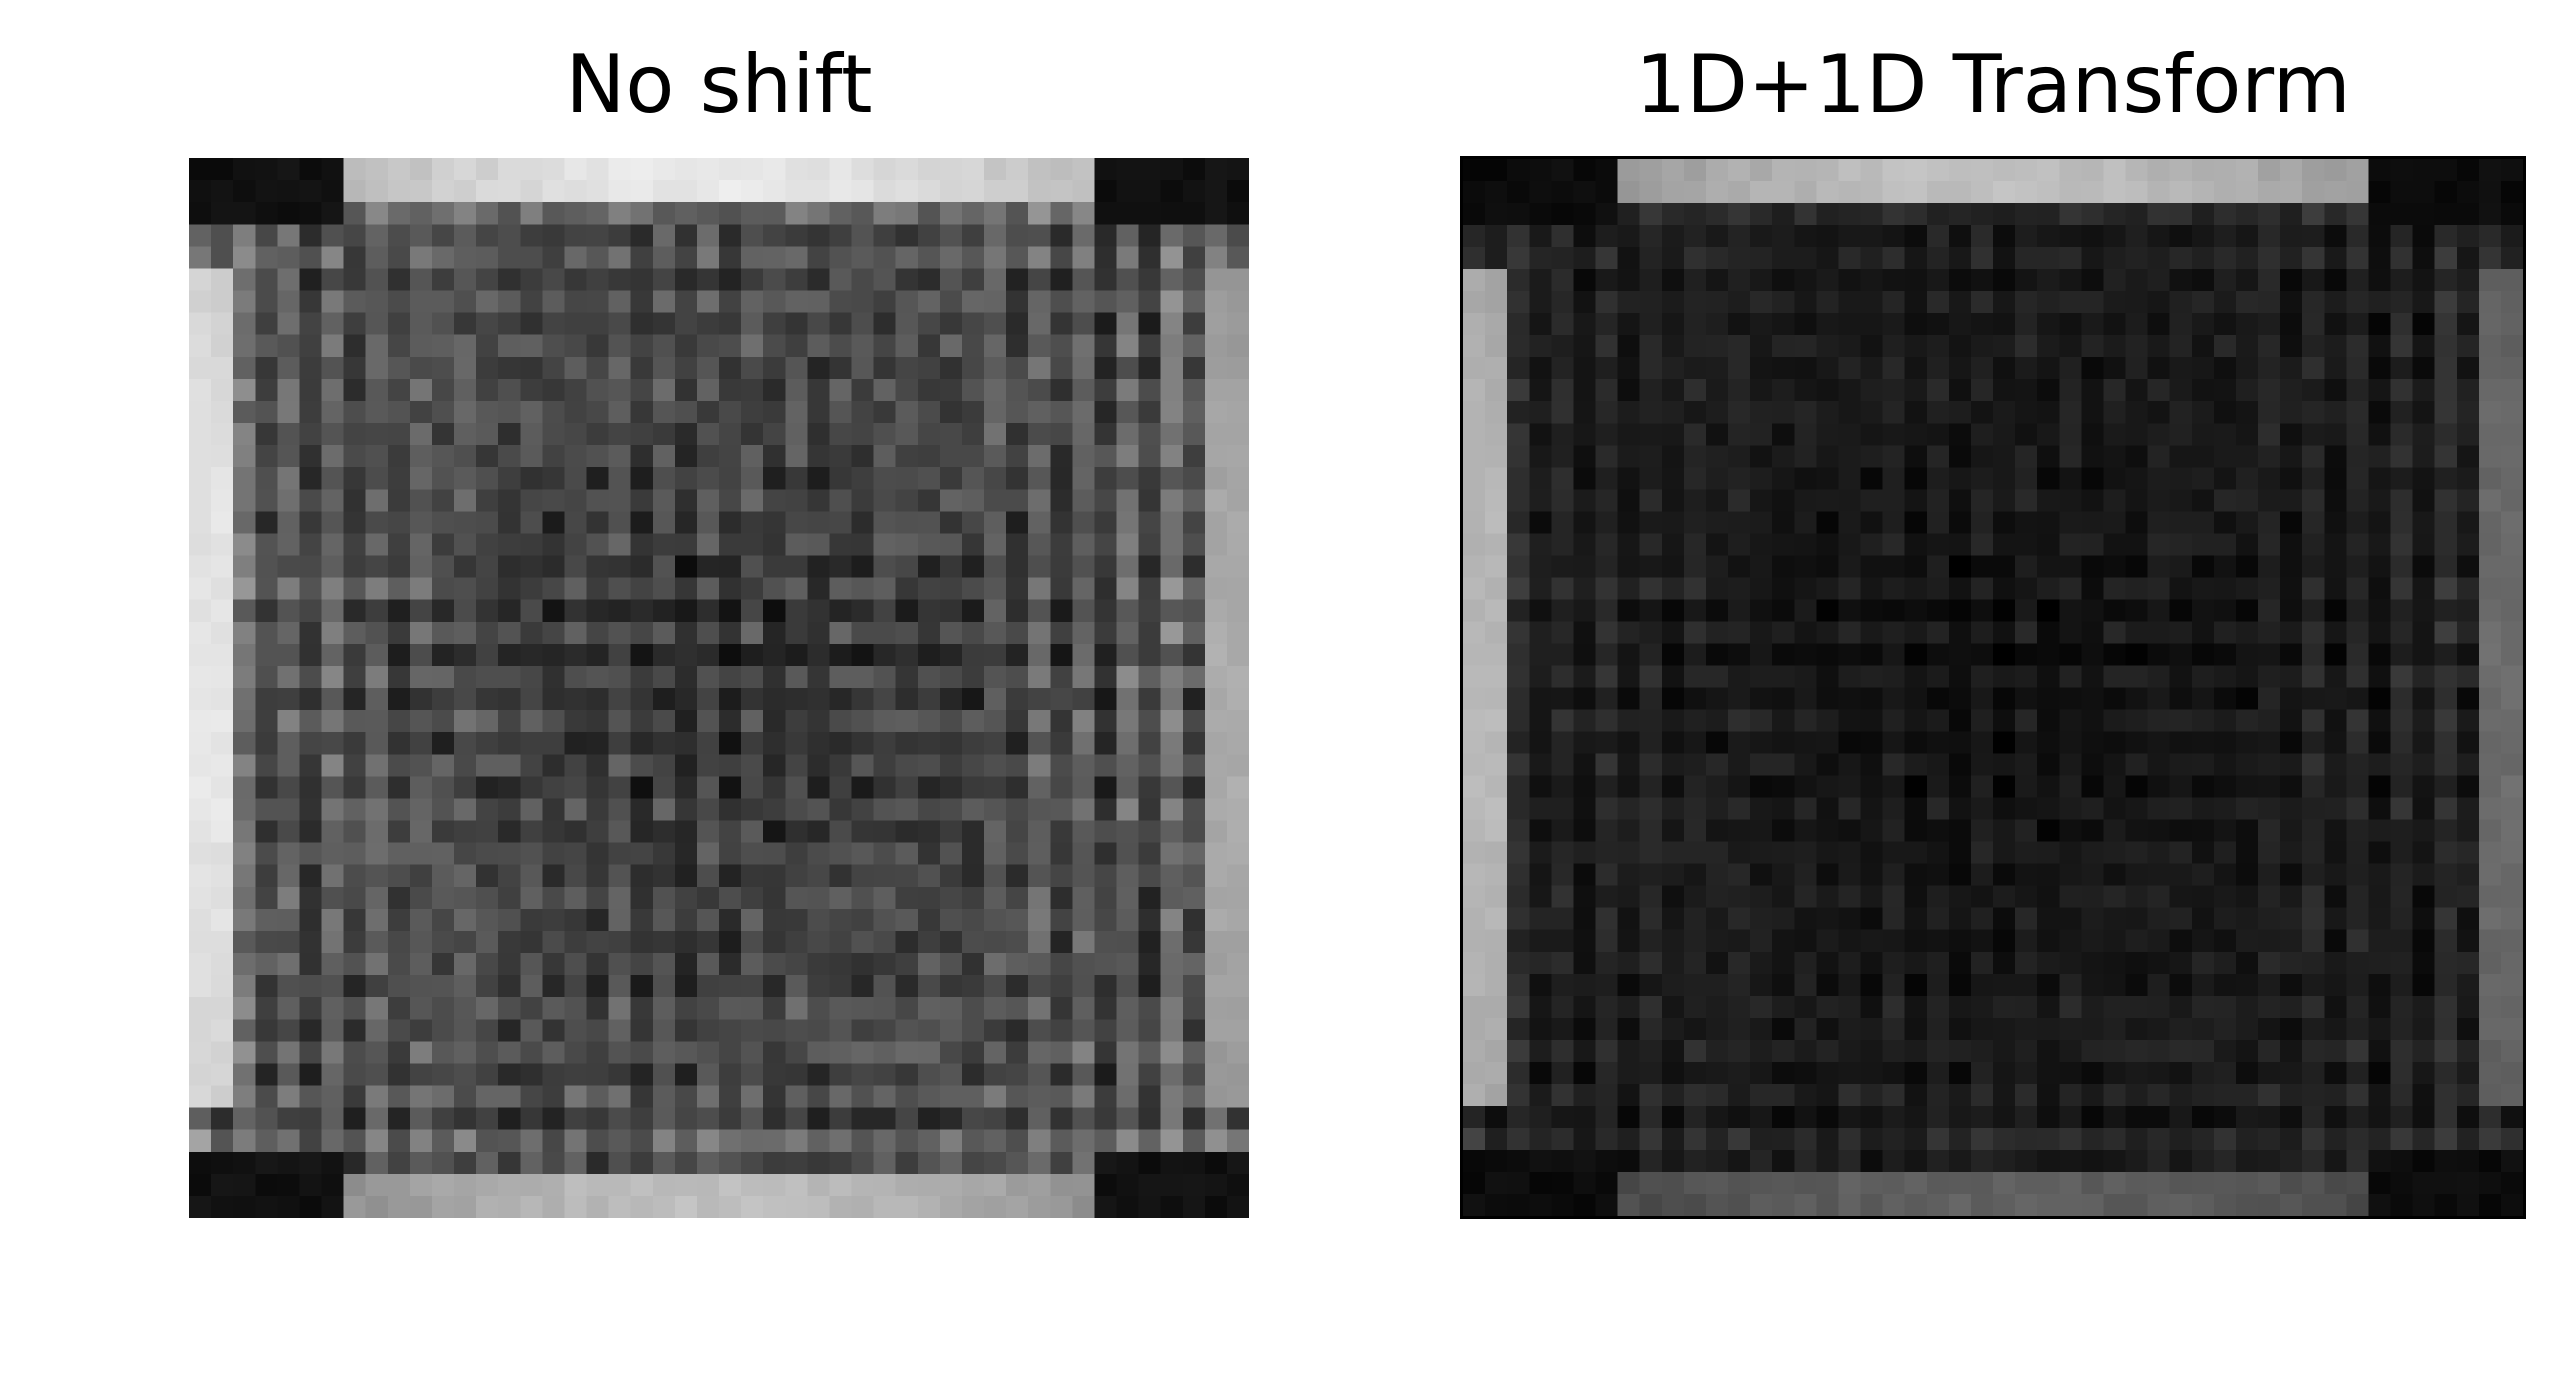 This screenshot has height=1378, width=2565. Describe the element at coordinates (1993, 84) in the screenshot. I see `chart-title-1d-1d-transform: 1D+1D Transform` at that location.